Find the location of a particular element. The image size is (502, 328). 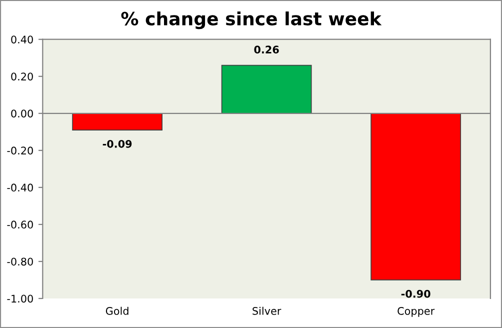

chart-title: % change since last week is located at coordinates (251, 20).